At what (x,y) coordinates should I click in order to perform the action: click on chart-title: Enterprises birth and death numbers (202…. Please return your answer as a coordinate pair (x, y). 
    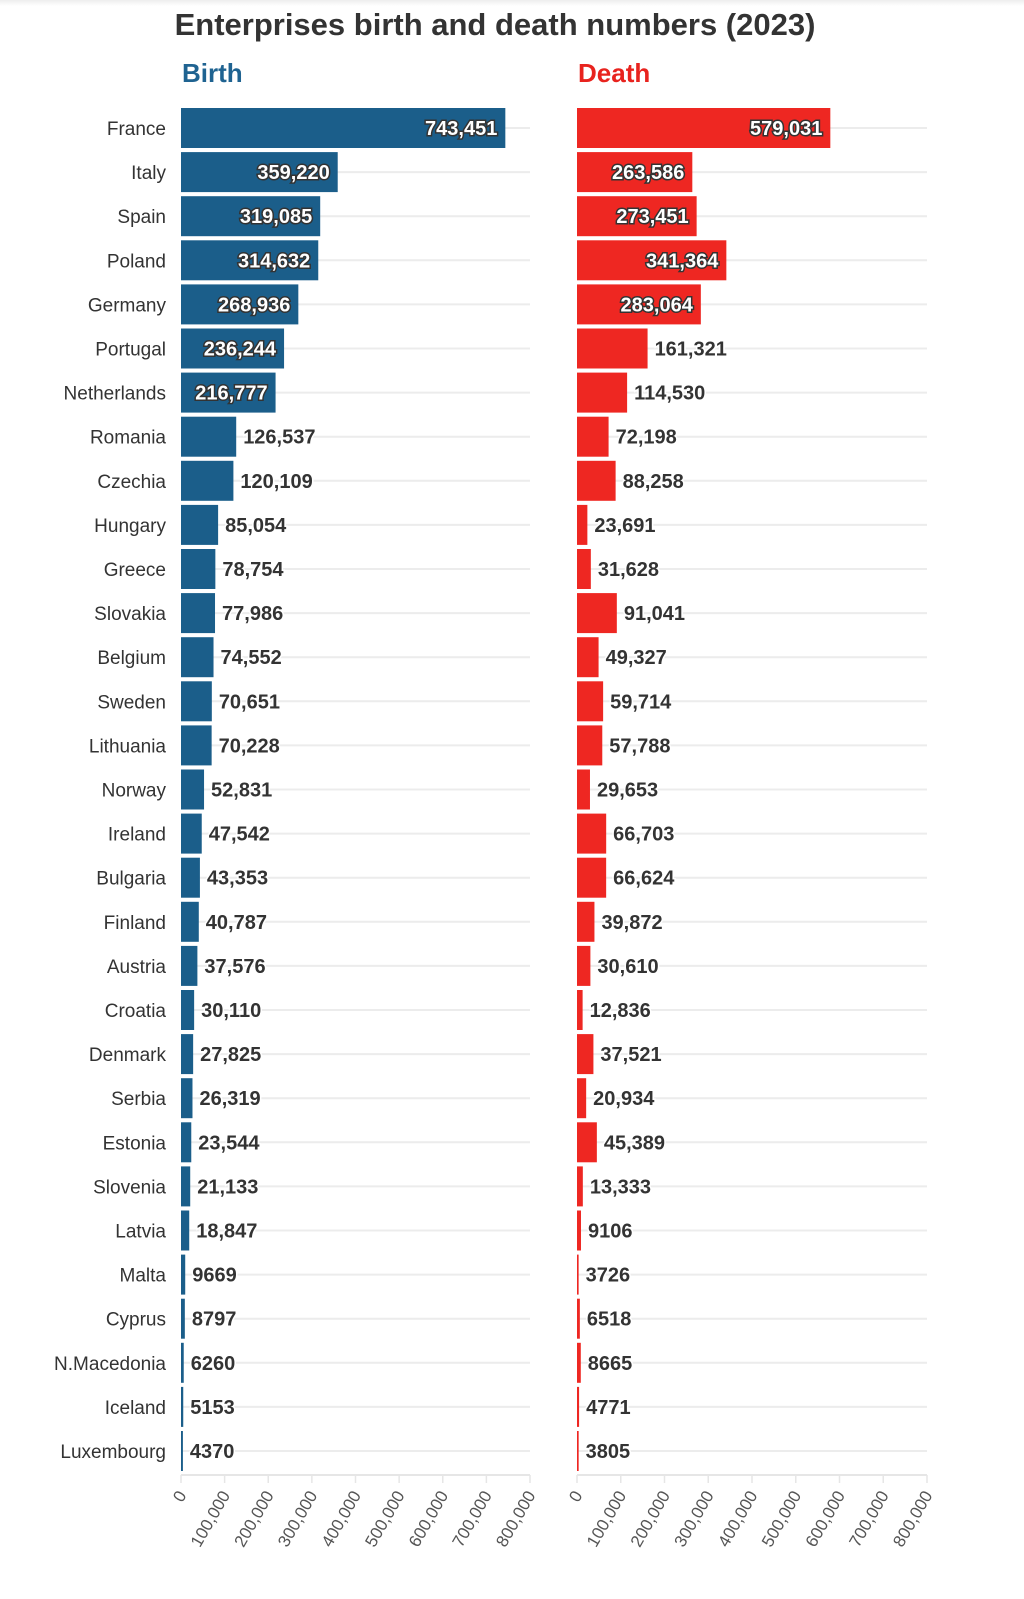
    Looking at the image, I should click on (495, 24).